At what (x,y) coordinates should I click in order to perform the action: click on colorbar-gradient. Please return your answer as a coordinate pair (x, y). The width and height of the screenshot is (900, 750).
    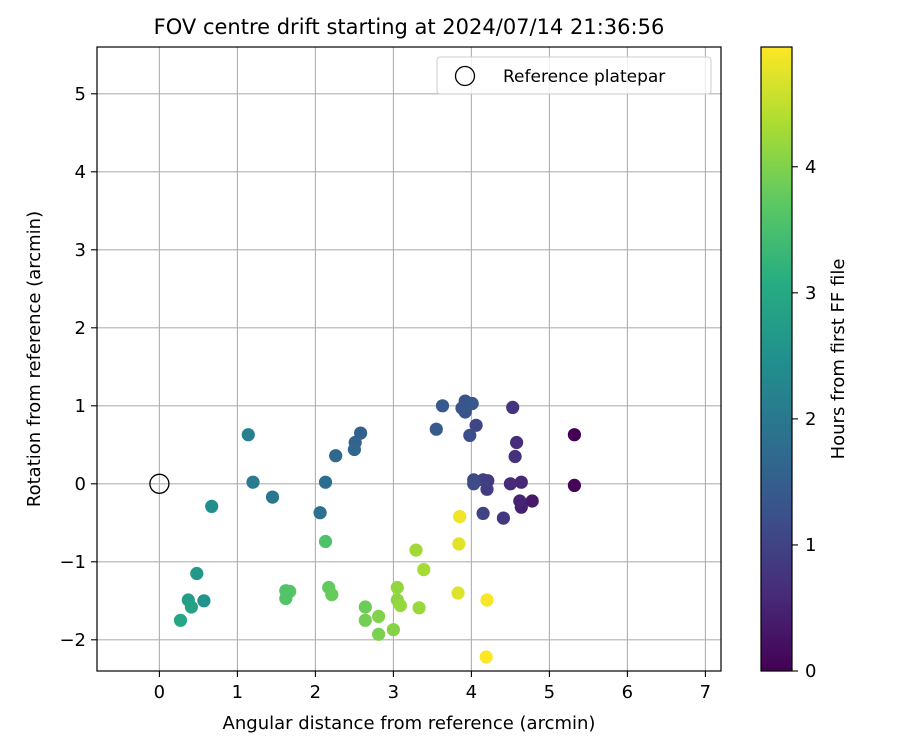
    Looking at the image, I should click on (776, 359).